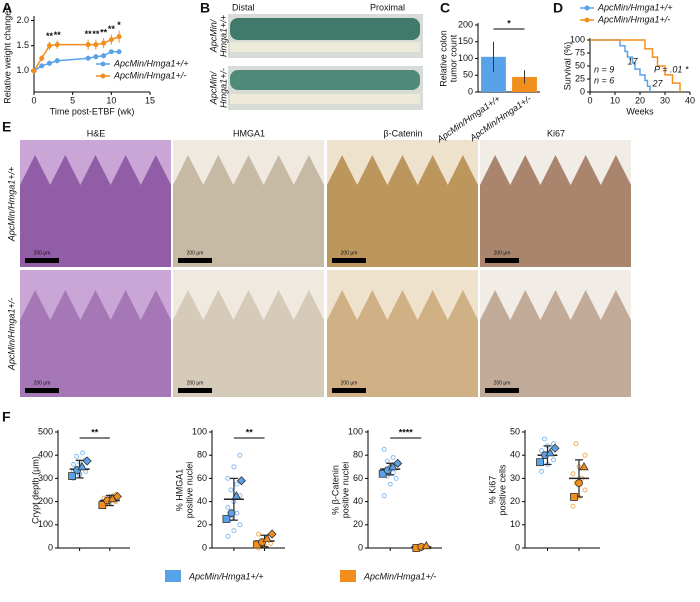 This screenshot has height=602, width=700. Describe the element at coordinates (72, 100) in the screenshot. I see `x-tick-label: 5` at that location.